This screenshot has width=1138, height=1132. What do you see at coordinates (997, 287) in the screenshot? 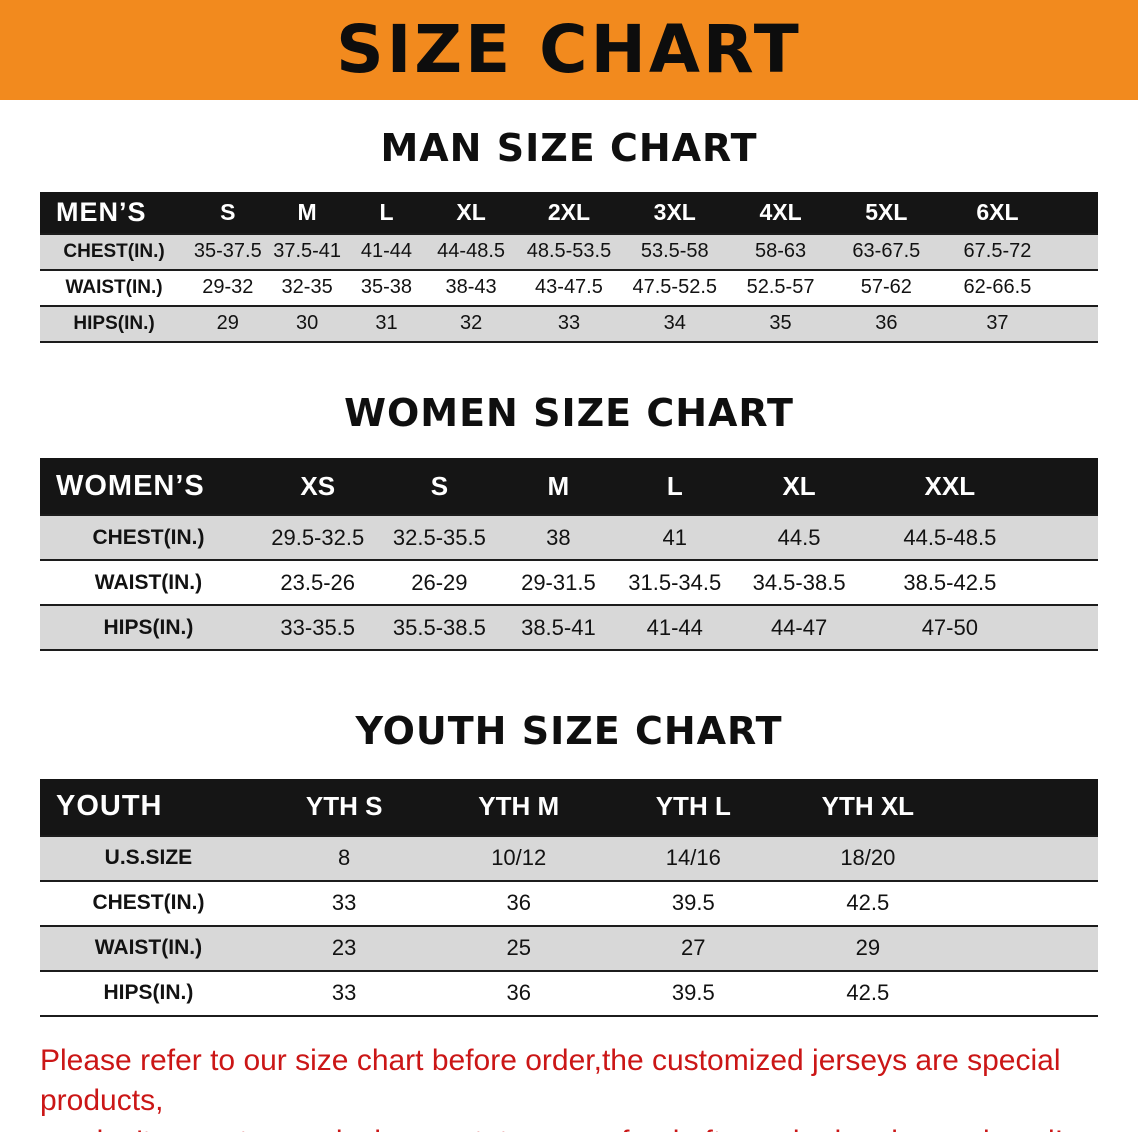
I see `size-value-cell: 62-66.5` at bounding box center [997, 287].